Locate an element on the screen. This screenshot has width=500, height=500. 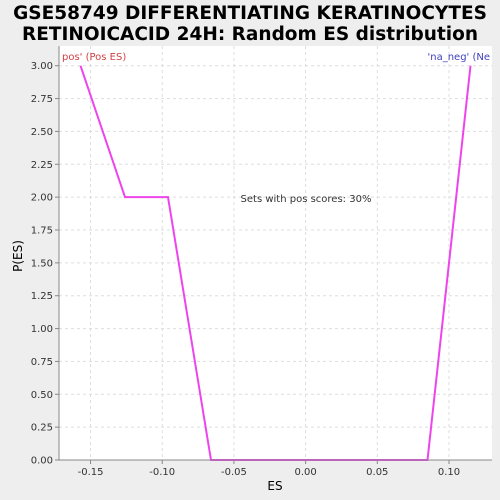
y-tick-label: 1.50 is located at coordinates (42, 263).